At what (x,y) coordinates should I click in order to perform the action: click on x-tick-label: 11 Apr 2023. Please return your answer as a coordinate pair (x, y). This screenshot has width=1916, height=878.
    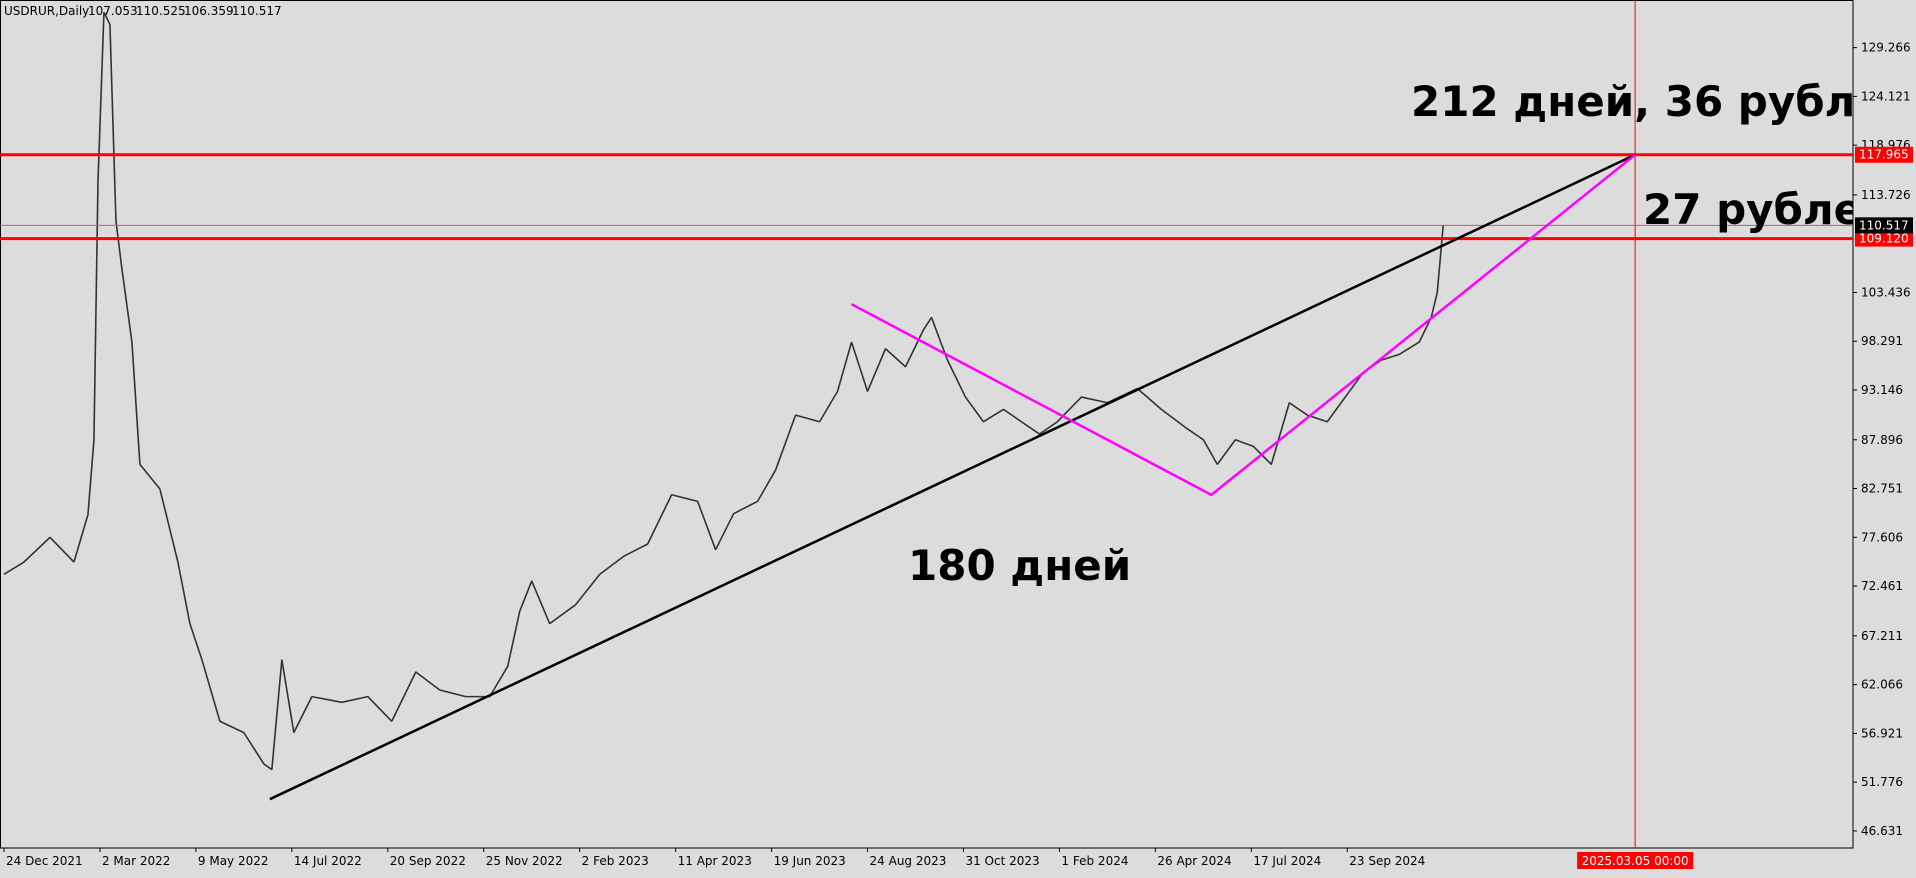
    Looking at the image, I should click on (715, 861).